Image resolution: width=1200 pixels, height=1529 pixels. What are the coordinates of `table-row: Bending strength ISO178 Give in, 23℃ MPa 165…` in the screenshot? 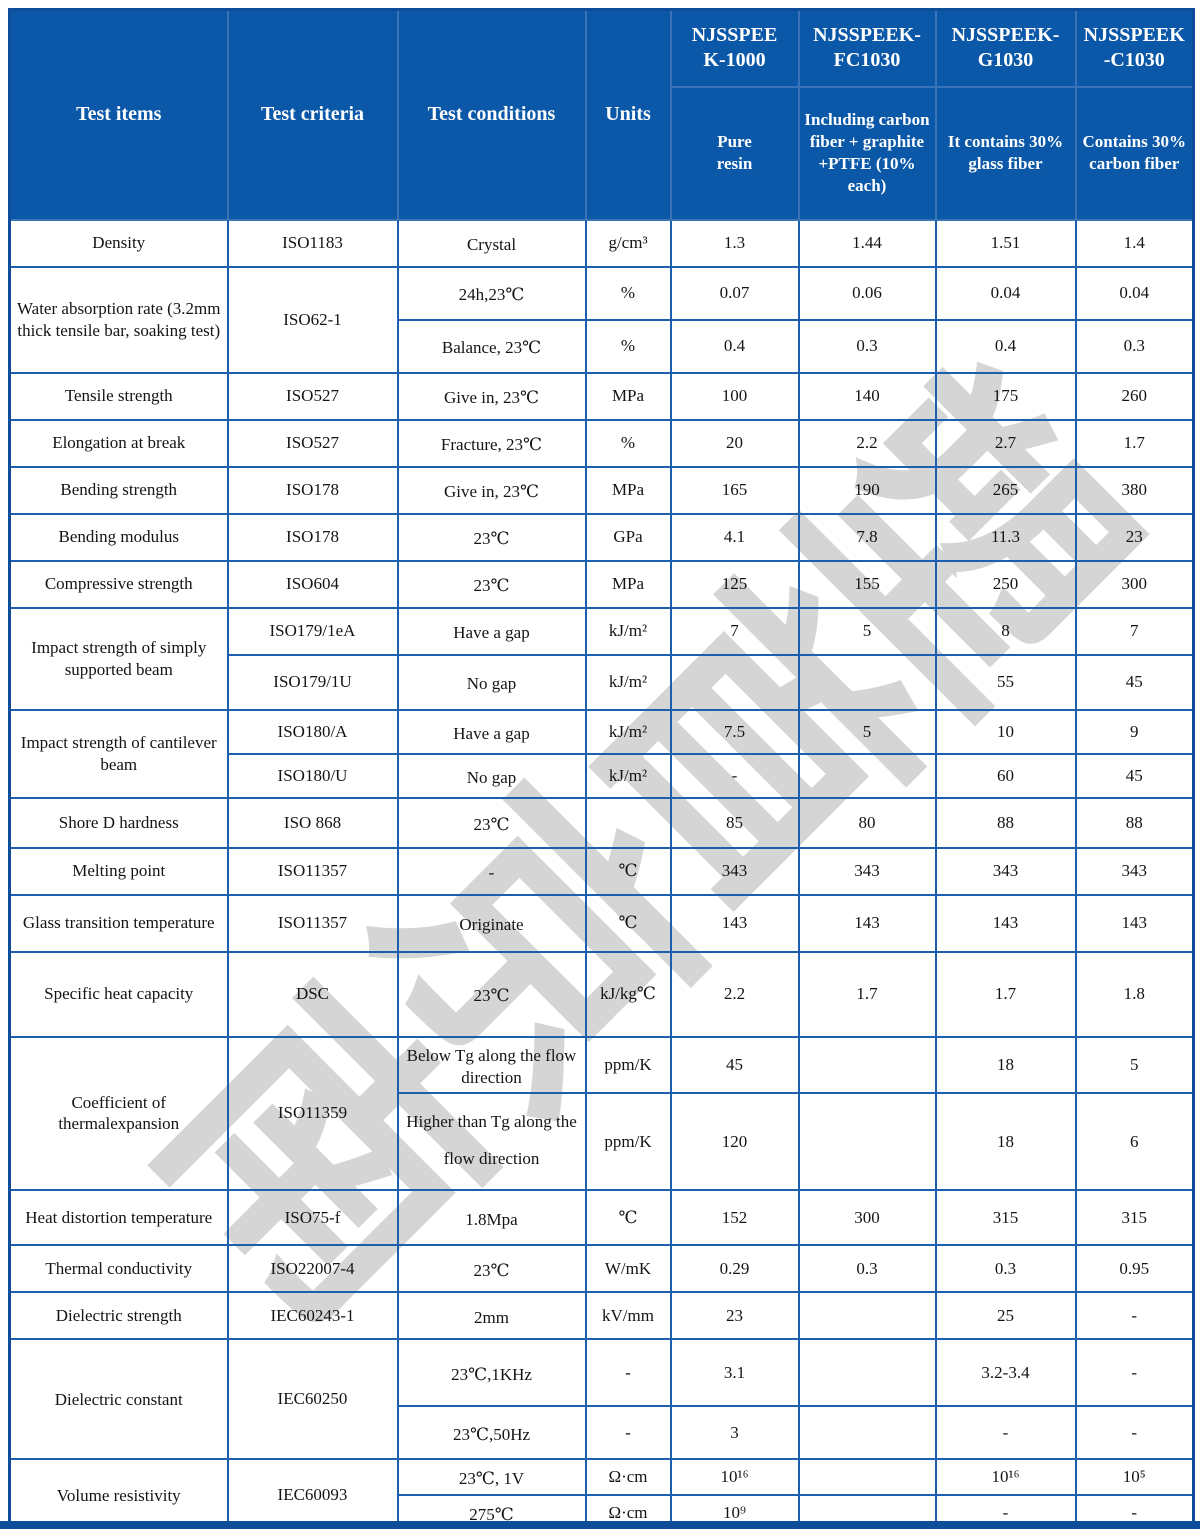 It's located at (601, 490).